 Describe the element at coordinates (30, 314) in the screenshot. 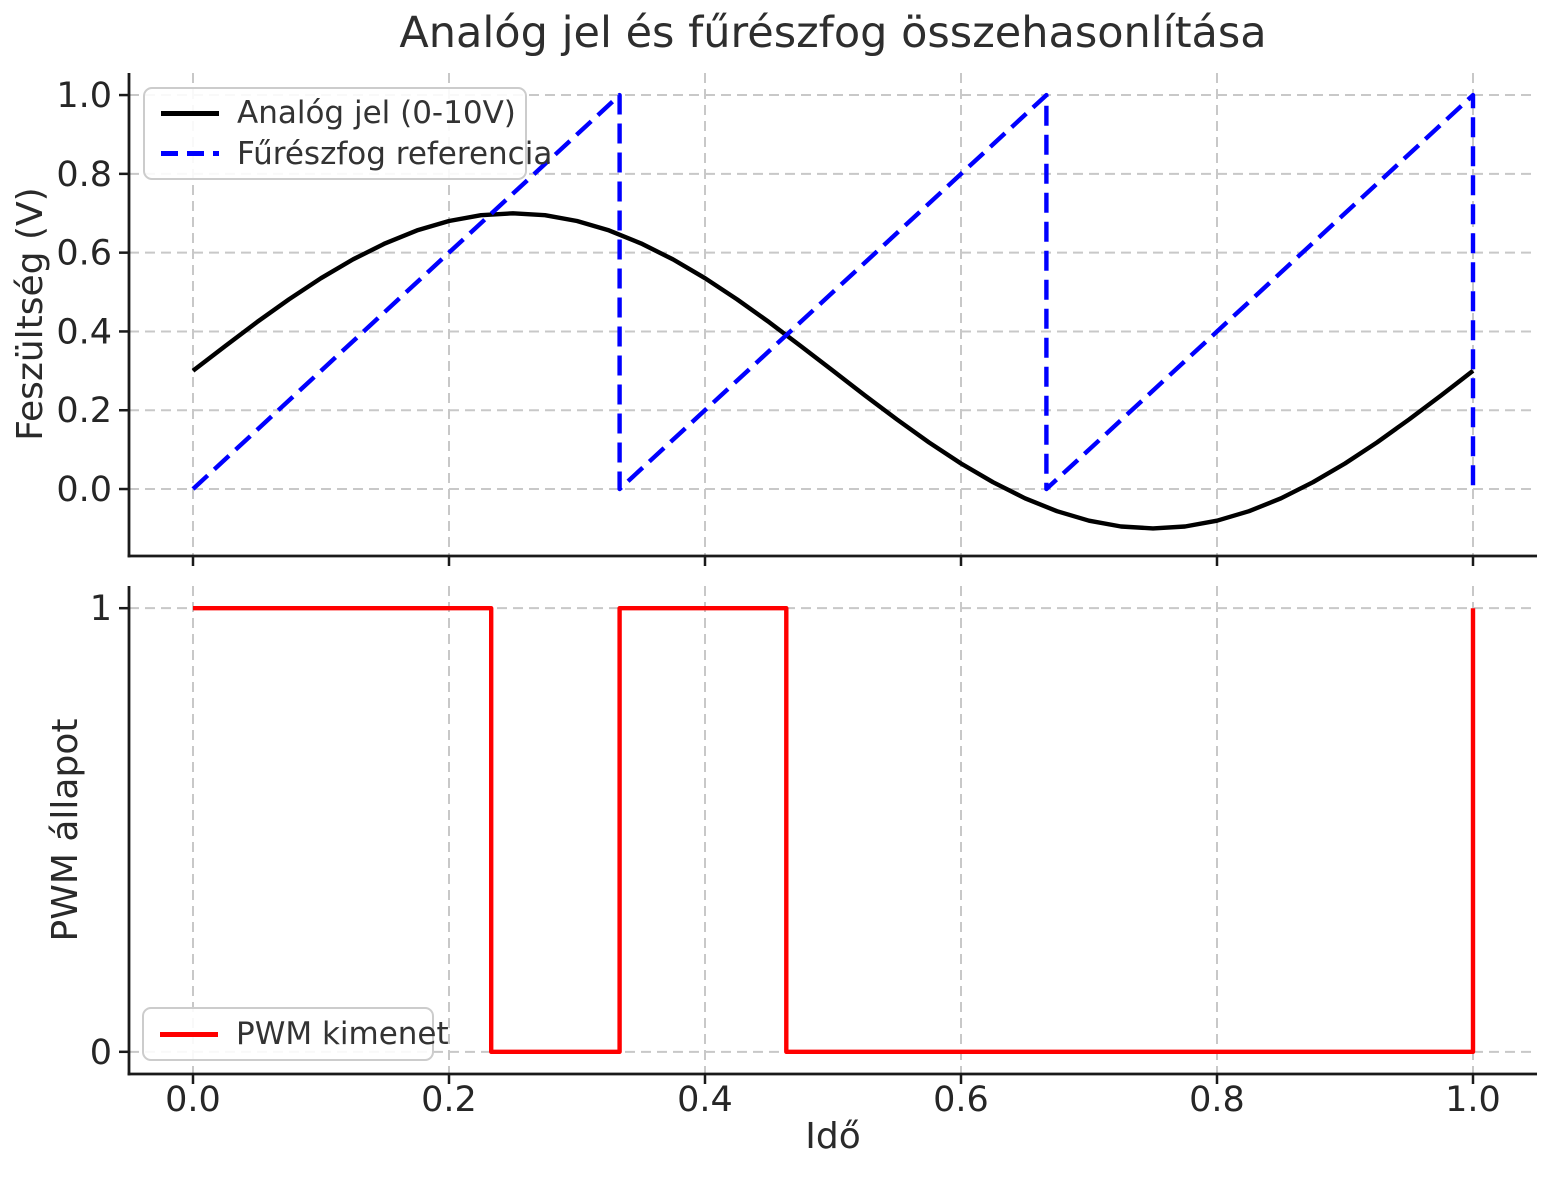

I see `voltage-y-axis-label: Feszültség (V)` at that location.